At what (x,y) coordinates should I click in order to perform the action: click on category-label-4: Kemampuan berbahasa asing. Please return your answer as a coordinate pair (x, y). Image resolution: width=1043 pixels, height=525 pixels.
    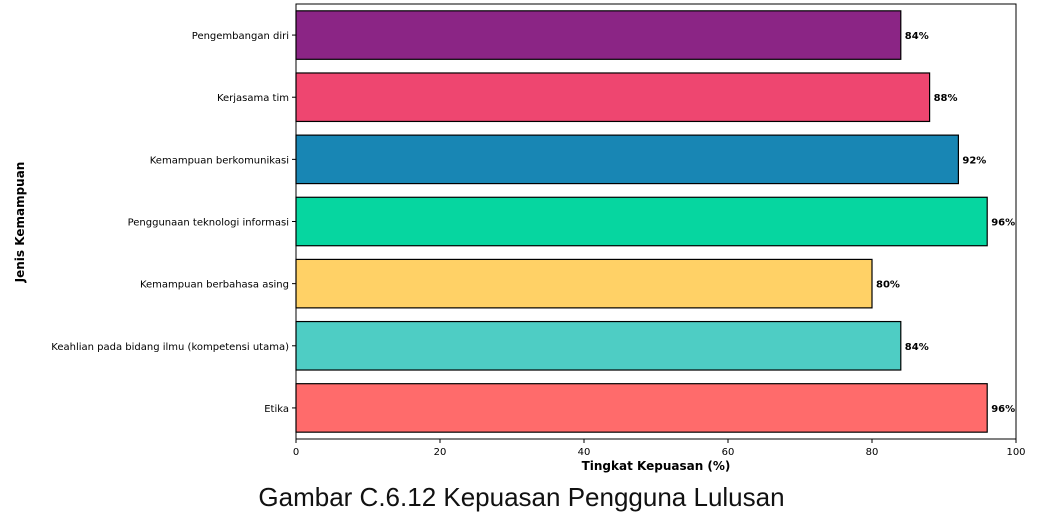
    Looking at the image, I should click on (214, 285).